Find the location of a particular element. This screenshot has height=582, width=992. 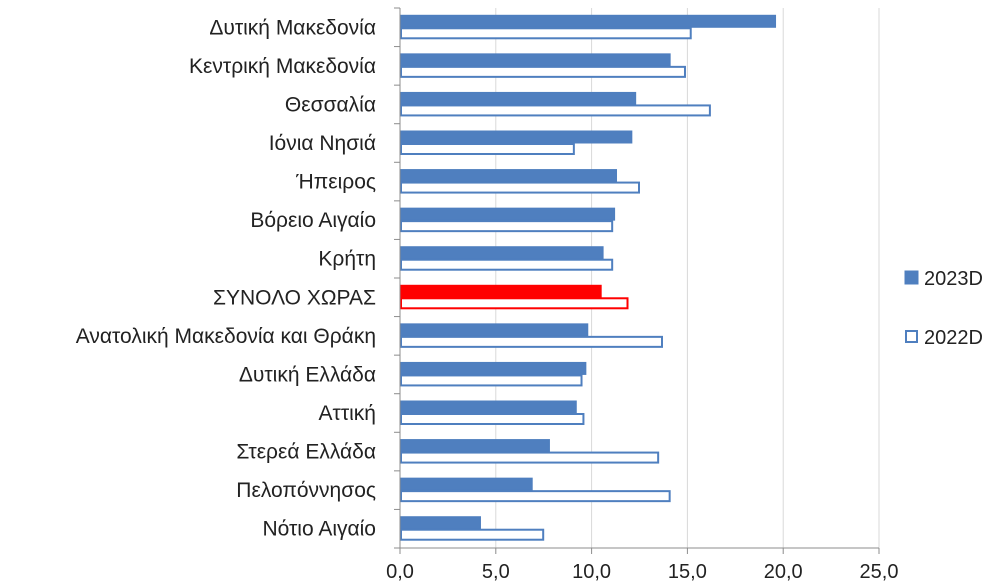

legend-swatch-2023 is located at coordinates (911, 277).